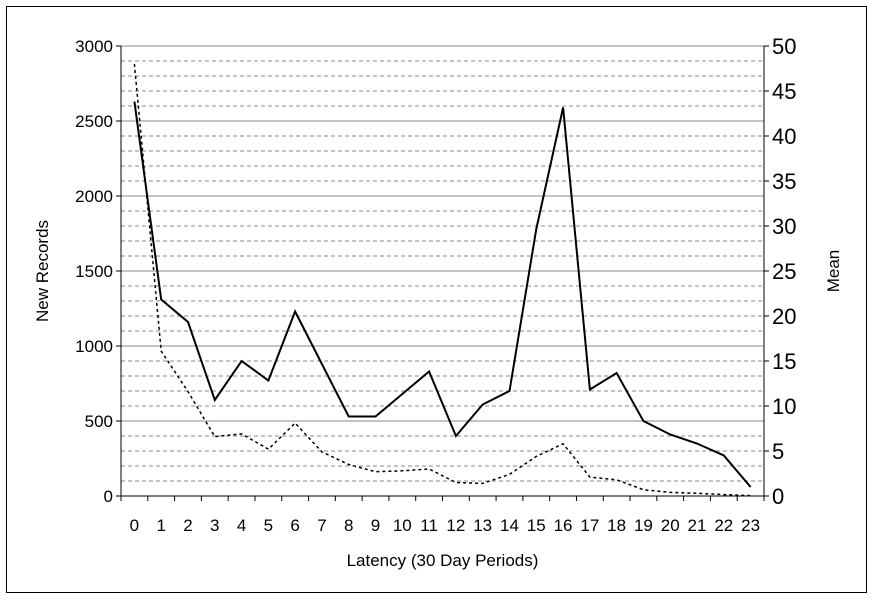 The image size is (875, 601). I want to click on x-axis-ticks: 0 1 2 3 4 5 6 7 8 9 10 11 12 13 14 15 16 17 18 19 20 21 22 23, so click(442, 515).